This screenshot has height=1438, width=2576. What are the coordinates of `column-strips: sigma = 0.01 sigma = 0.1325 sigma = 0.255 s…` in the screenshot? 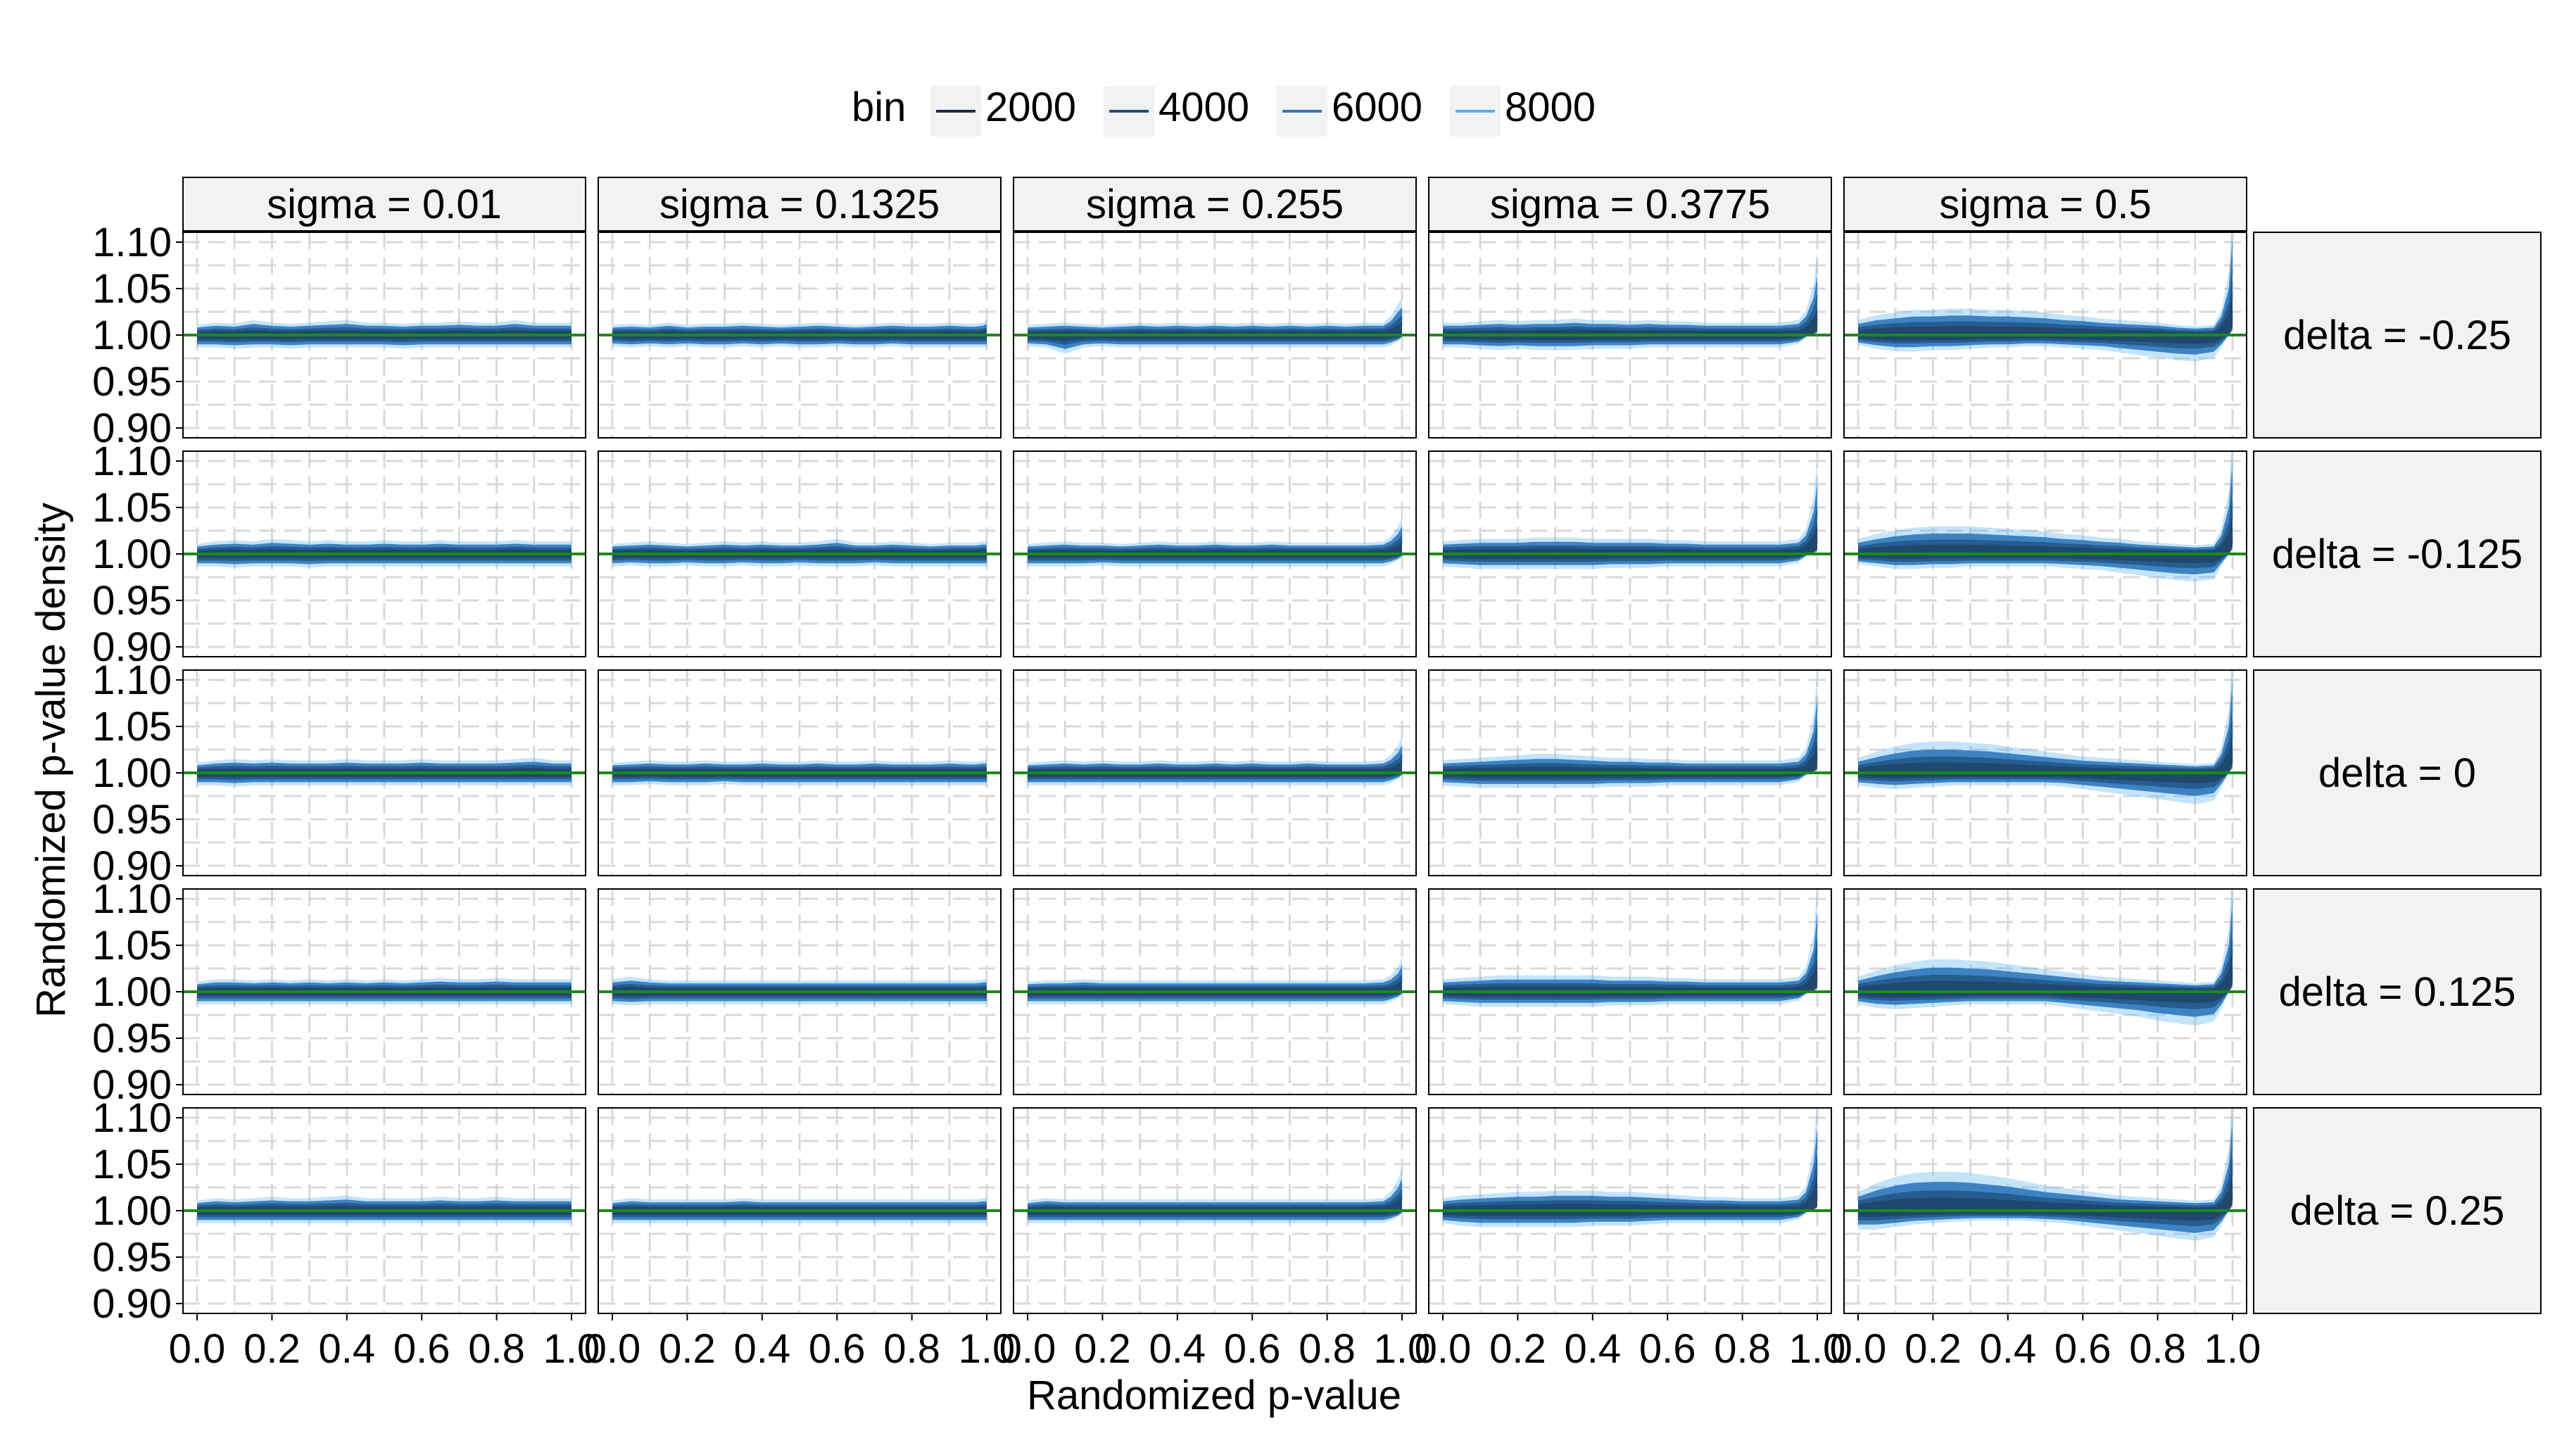 It's located at (1214, 204).